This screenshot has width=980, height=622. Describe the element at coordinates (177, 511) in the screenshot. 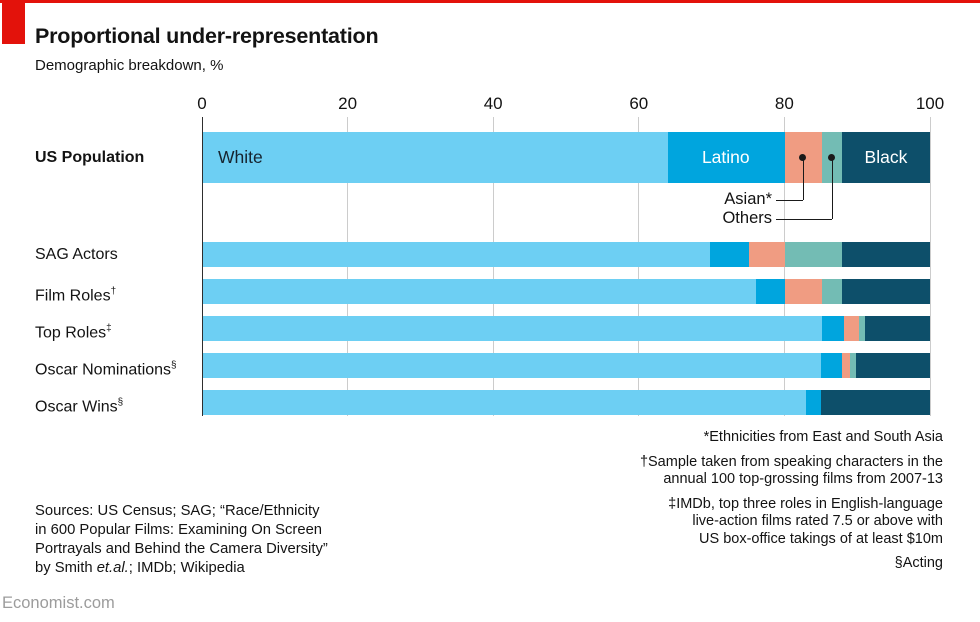

I see `sources-line: Sources: US Census; SAG; “Race/Ethnicity` at that location.